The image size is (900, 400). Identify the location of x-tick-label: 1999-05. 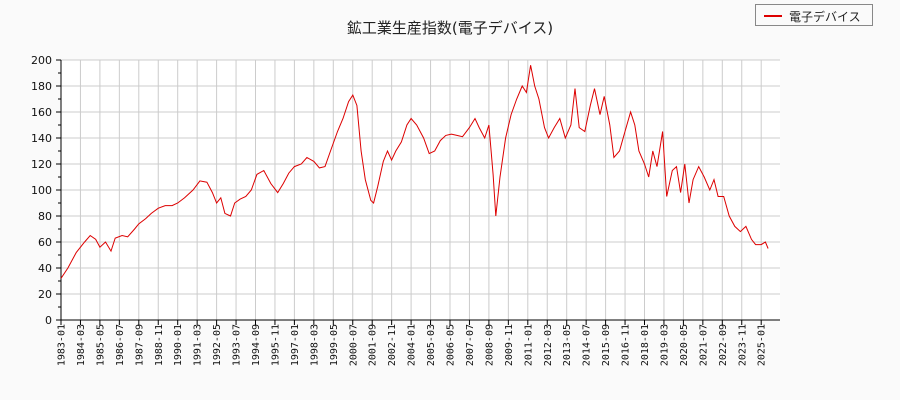
(334, 345).